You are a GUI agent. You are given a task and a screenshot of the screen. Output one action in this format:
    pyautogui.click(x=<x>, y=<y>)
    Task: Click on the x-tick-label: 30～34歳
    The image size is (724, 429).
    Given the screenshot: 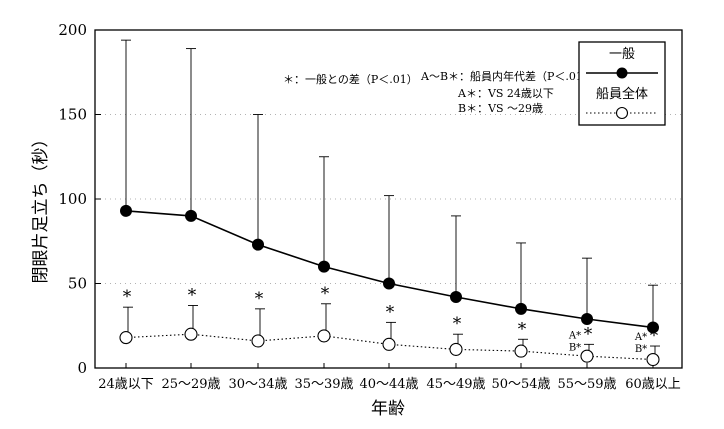 What is the action you would take?
    pyautogui.click(x=257, y=384)
    